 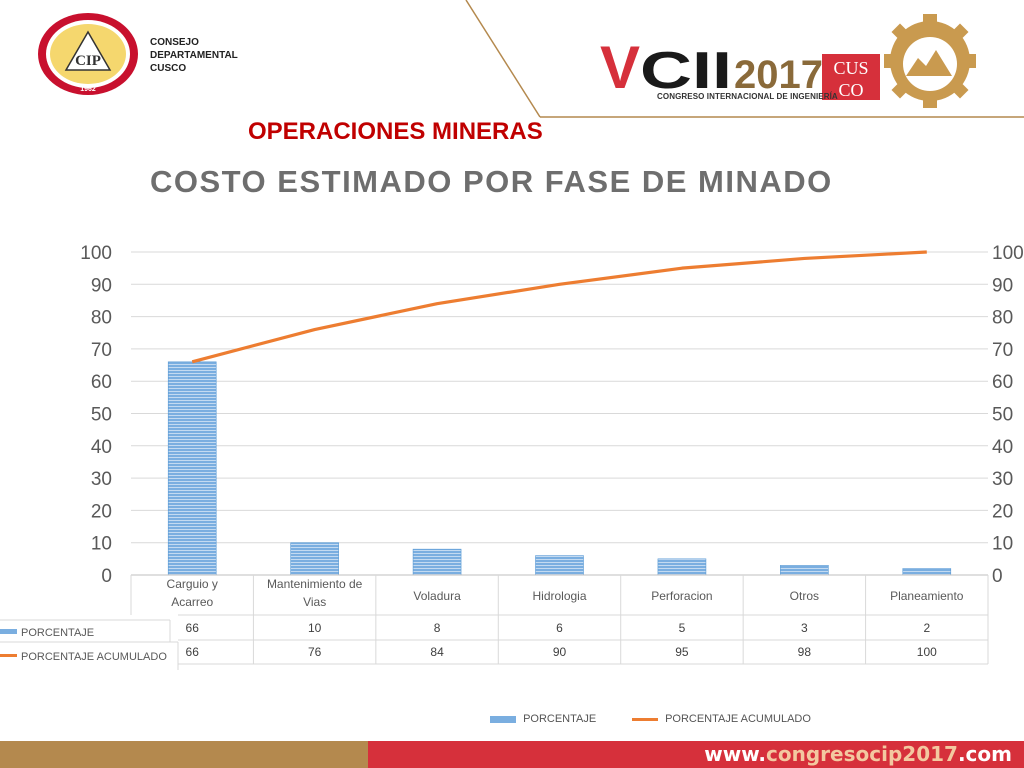 What do you see at coordinates (106, 576) in the screenshot?
I see `y-tick-label-left: 0` at bounding box center [106, 576].